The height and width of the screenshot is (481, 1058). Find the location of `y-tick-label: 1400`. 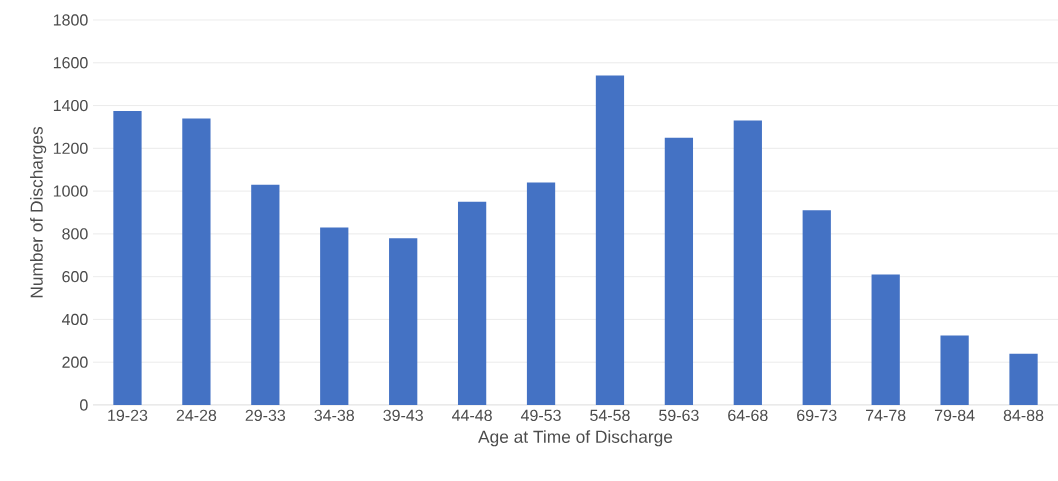

y-tick-label: 1400 is located at coordinates (70, 105).